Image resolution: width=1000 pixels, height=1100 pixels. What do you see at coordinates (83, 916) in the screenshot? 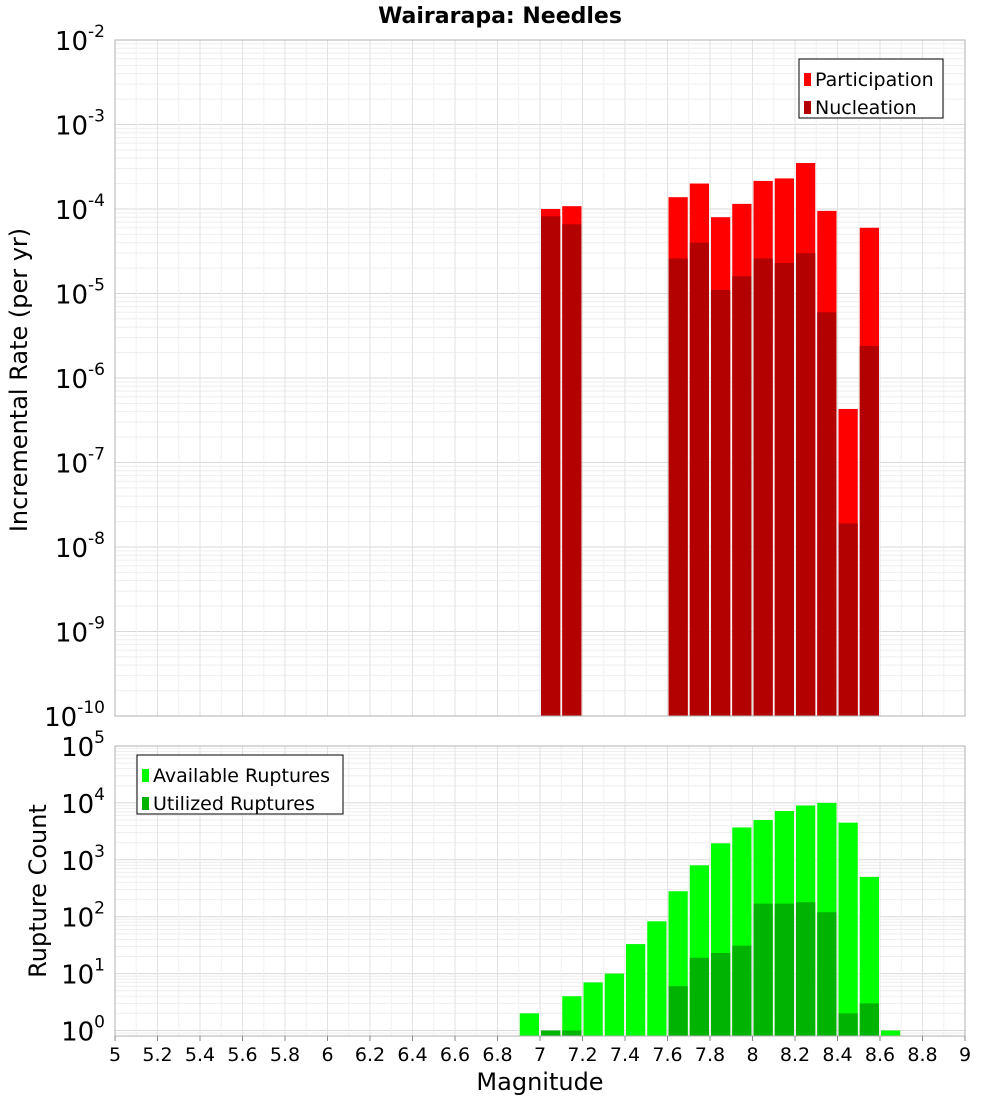
I see `bottom-y-tick-label: 10²` at bounding box center [83, 916].